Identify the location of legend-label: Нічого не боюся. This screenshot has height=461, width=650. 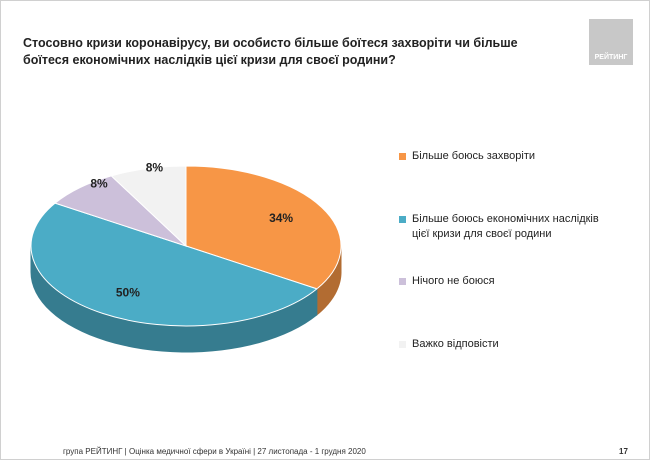
(453, 281).